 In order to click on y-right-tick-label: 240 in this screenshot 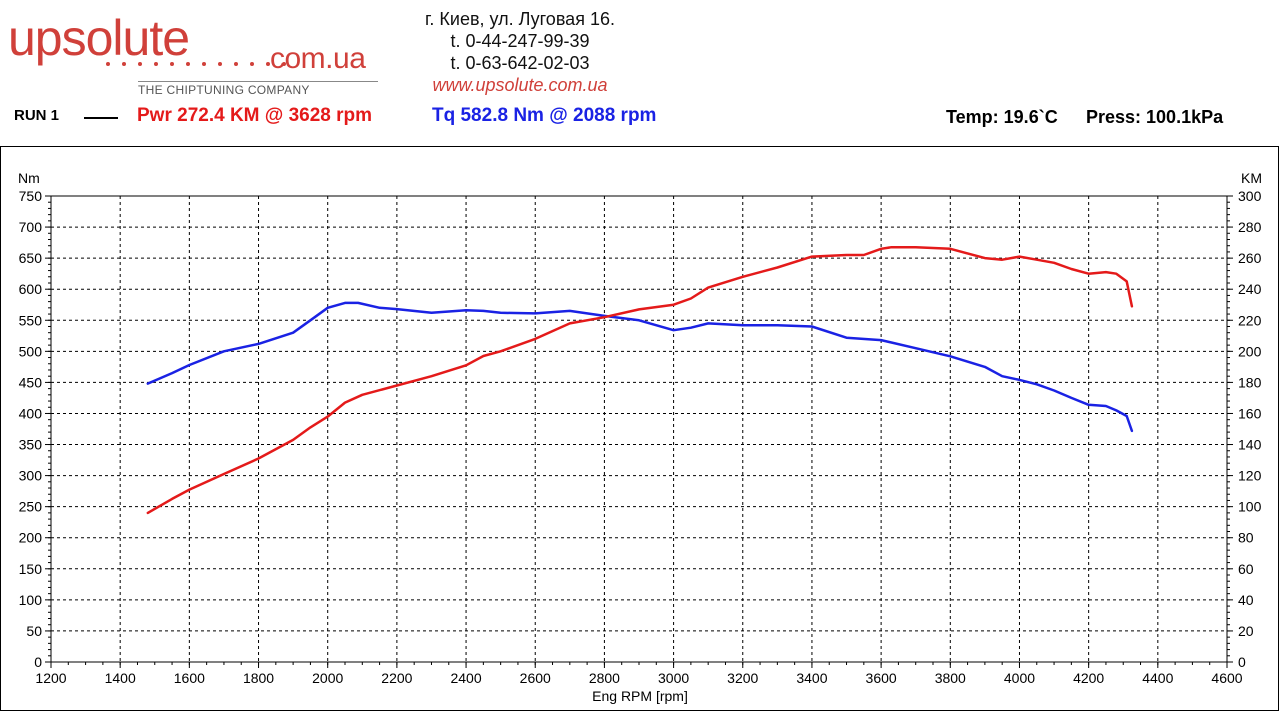, I will do `click(1250, 289)`.